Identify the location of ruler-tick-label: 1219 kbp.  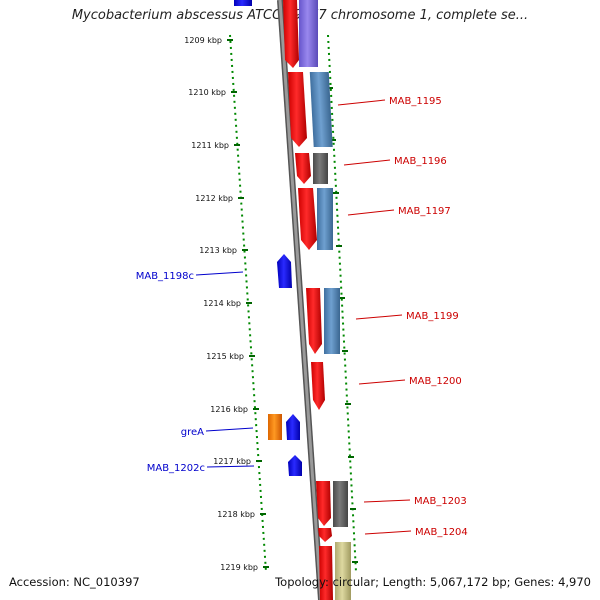
(239, 567).